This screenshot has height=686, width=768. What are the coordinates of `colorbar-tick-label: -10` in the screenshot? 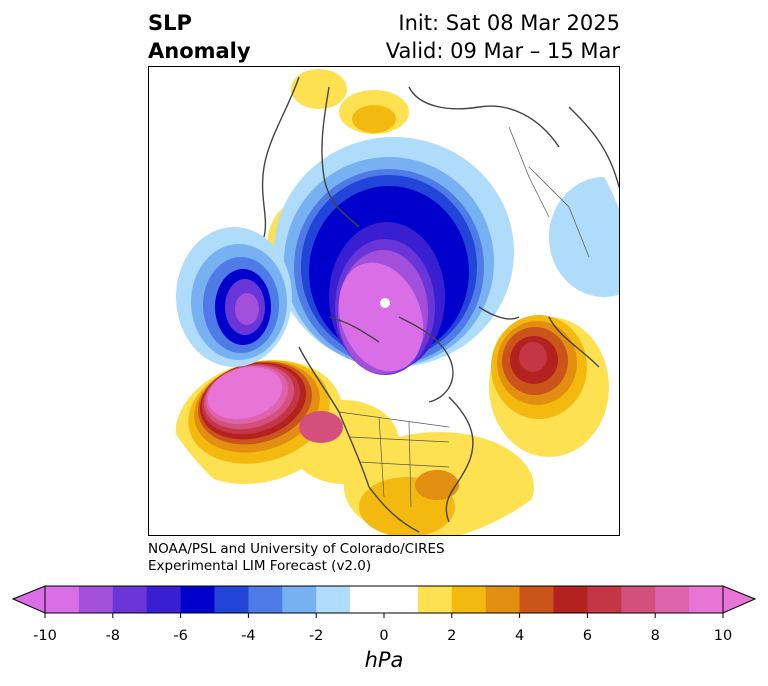 It's located at (45, 636).